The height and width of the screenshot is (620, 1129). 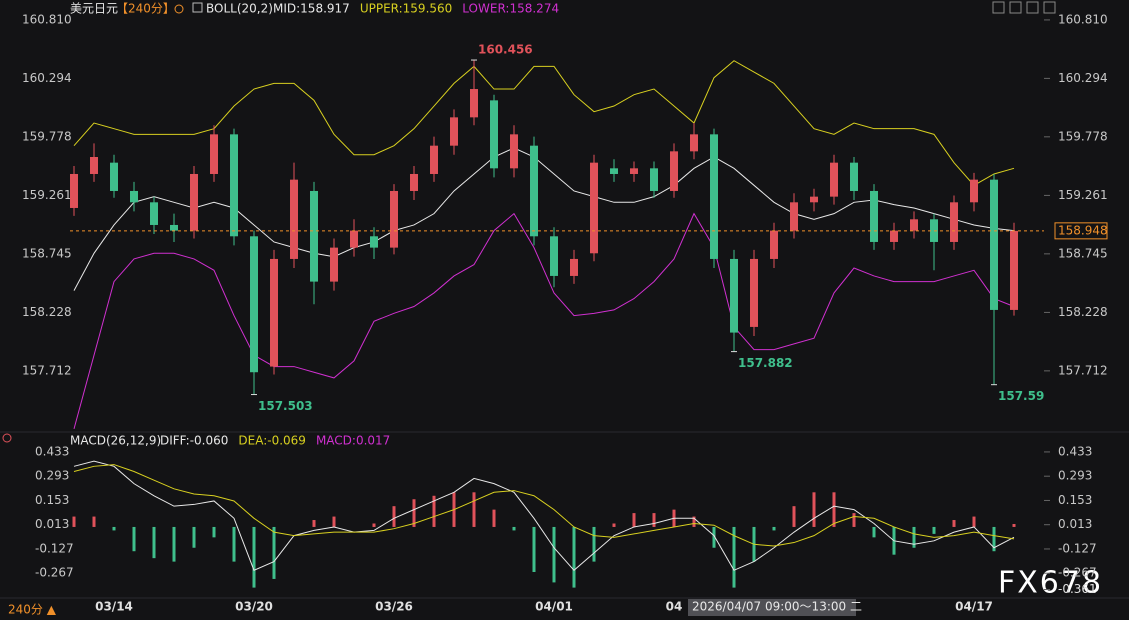 I want to click on y-tick-label-right: 158.745, so click(x=1083, y=253).